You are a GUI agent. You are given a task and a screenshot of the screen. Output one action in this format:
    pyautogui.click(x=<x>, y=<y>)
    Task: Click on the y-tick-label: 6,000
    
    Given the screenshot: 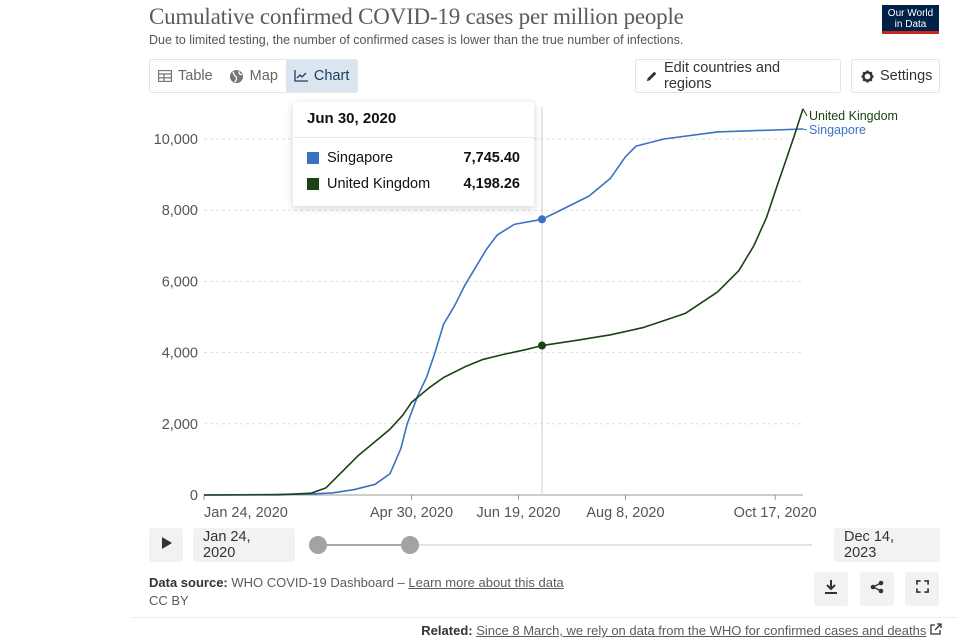 What is the action you would take?
    pyautogui.click(x=180, y=282)
    